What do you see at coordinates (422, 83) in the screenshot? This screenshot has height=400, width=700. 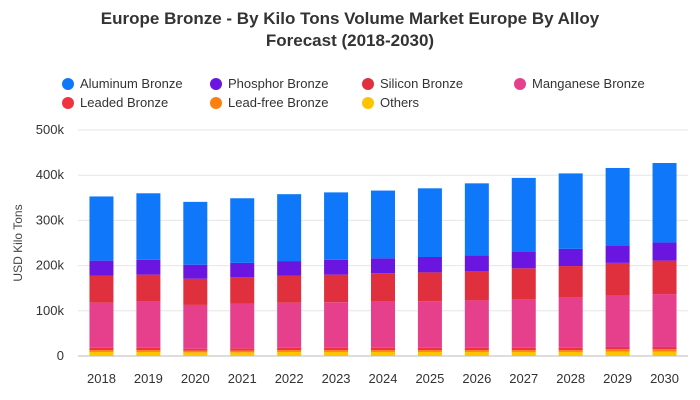 I see `legend-label: Silicon Bronze` at bounding box center [422, 83].